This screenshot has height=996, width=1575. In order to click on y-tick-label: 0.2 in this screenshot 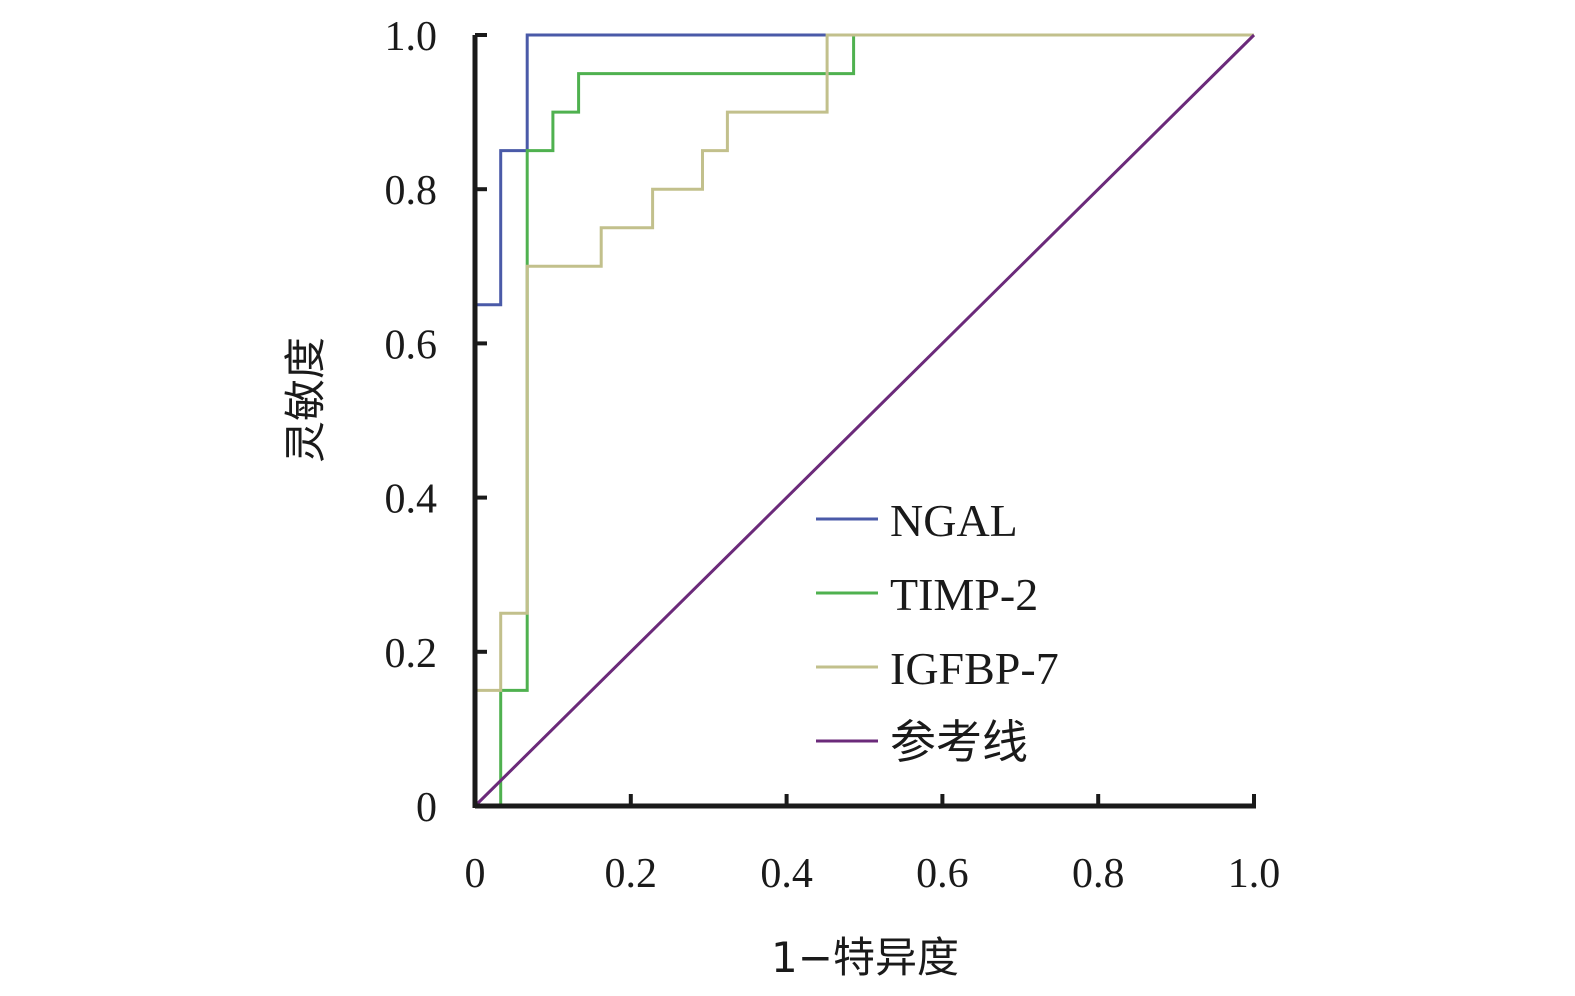, I will do `click(411, 654)`.